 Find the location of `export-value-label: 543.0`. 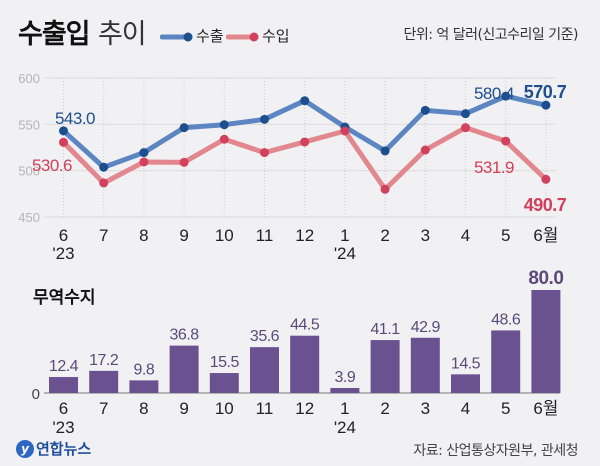

export-value-label: 543.0 is located at coordinates (75, 118).